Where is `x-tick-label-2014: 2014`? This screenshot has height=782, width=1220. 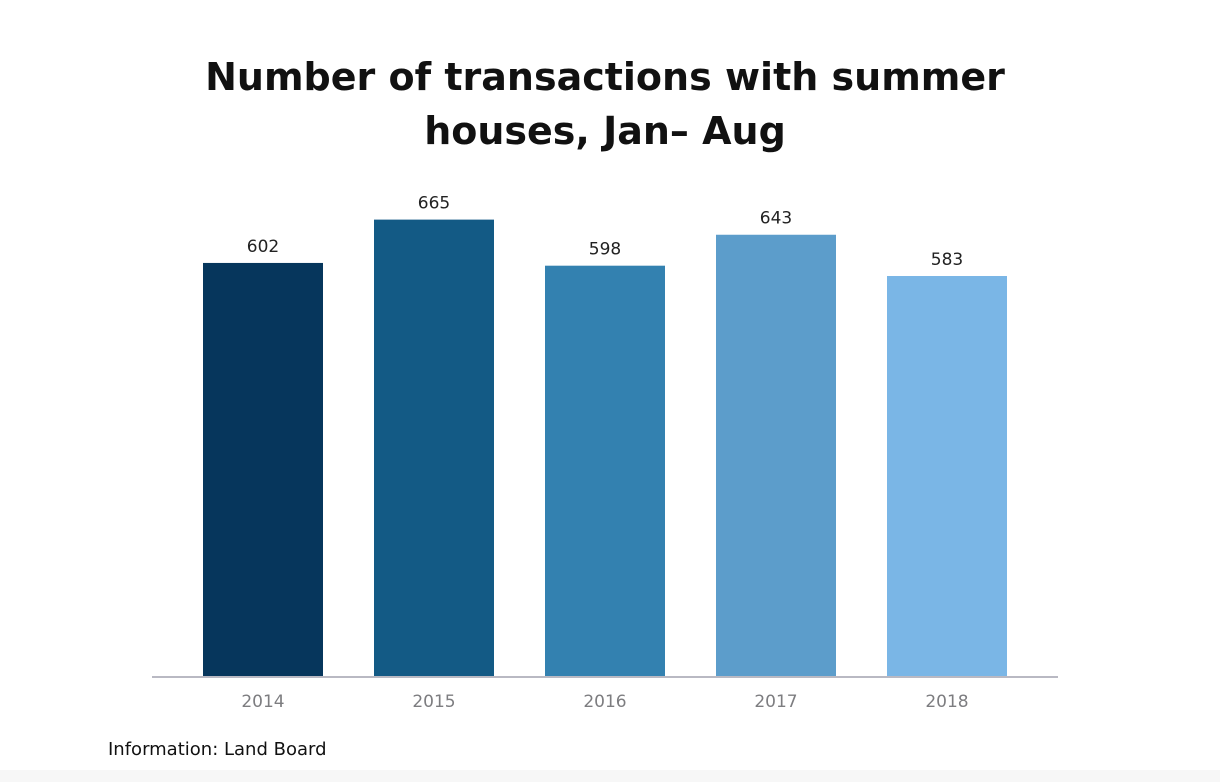
x-tick-label-2014: 2014 is located at coordinates (262, 702).